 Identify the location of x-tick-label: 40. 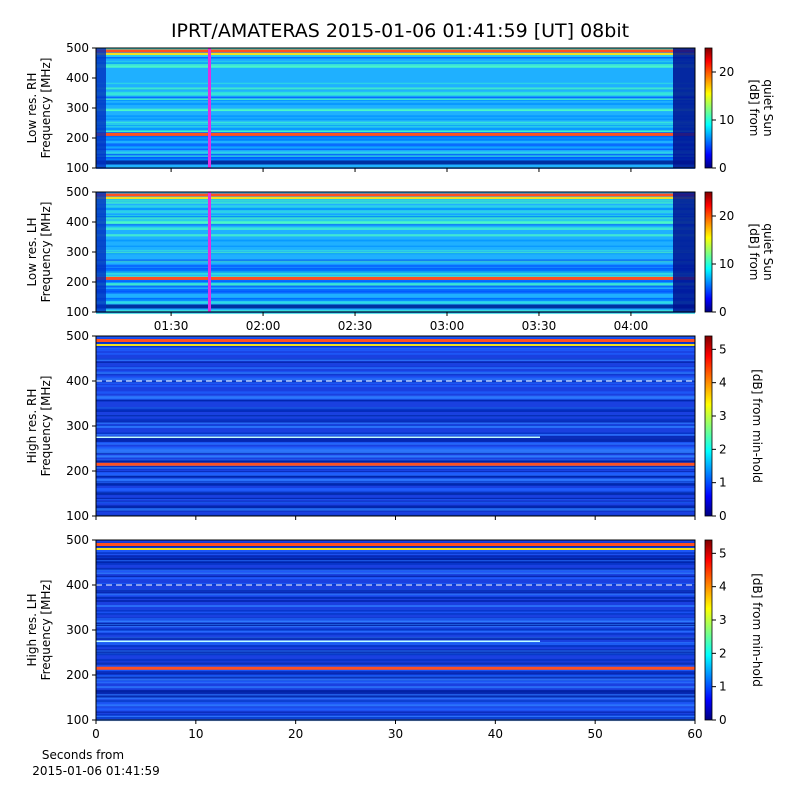
(495, 734).